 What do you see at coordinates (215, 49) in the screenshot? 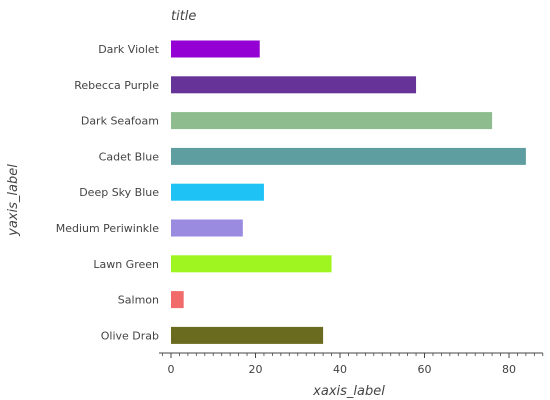
I see `bar-dark-violet` at bounding box center [215, 49].